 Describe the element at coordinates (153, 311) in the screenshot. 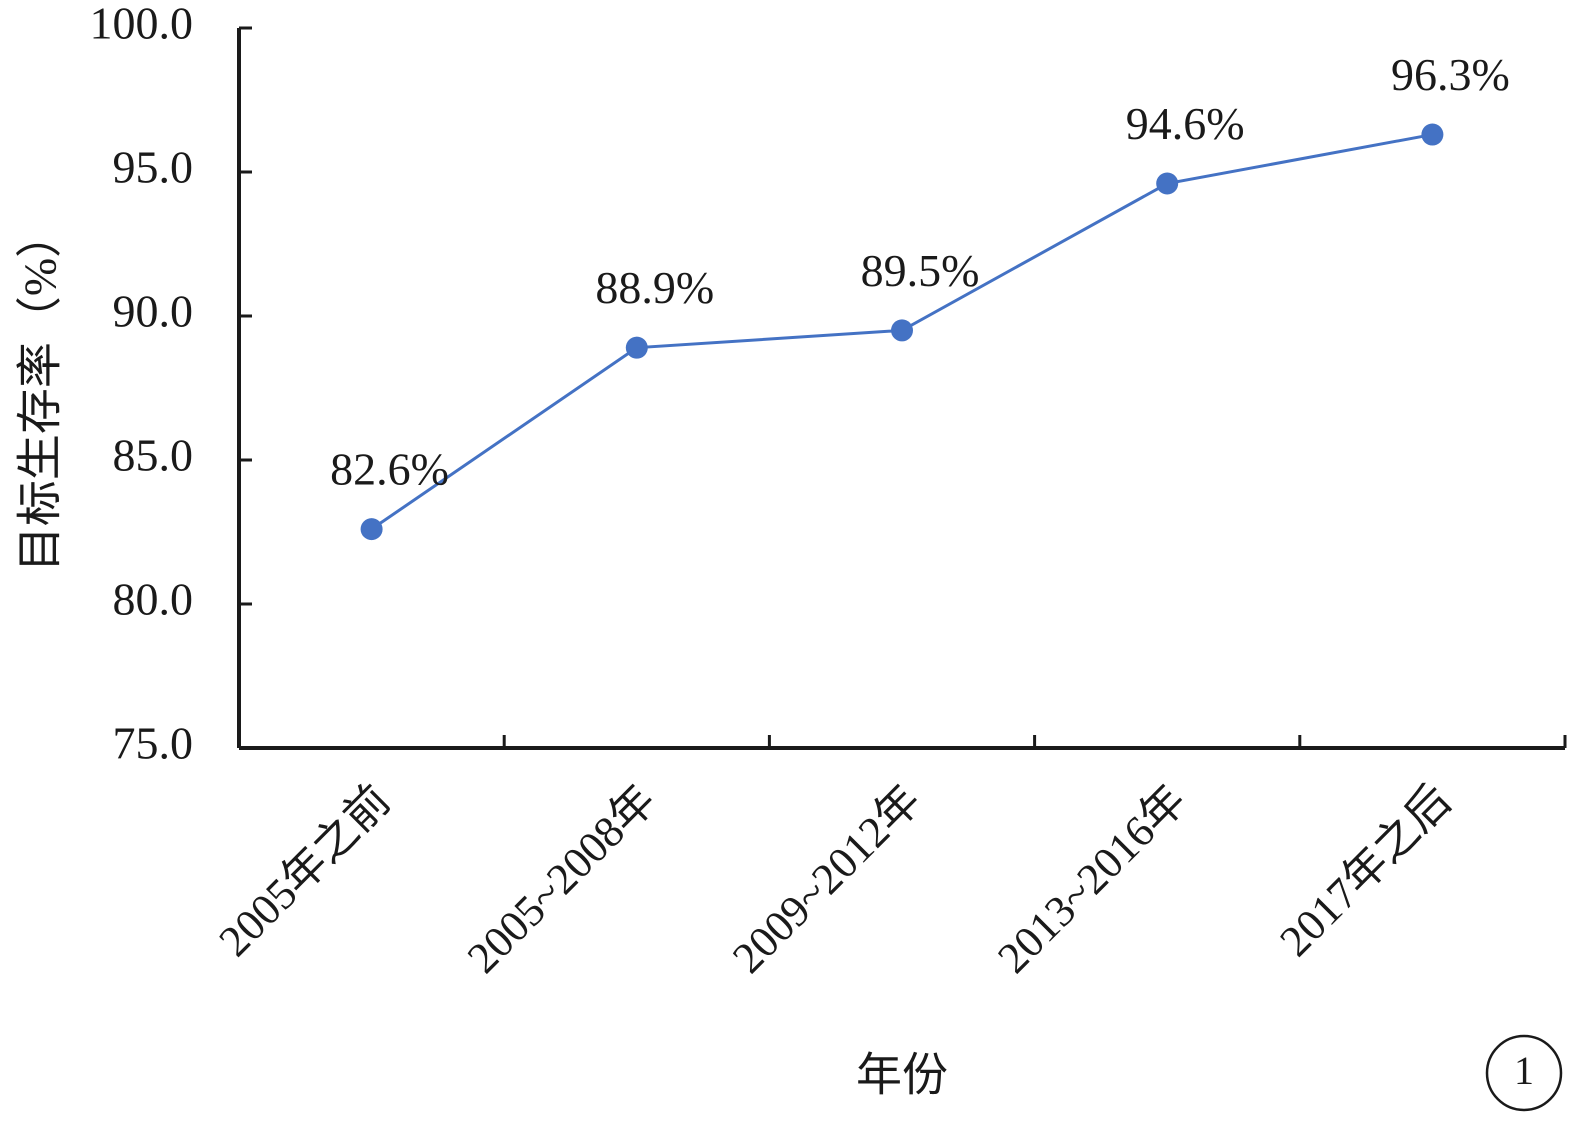

I see `y-tick-label: 90.0` at that location.